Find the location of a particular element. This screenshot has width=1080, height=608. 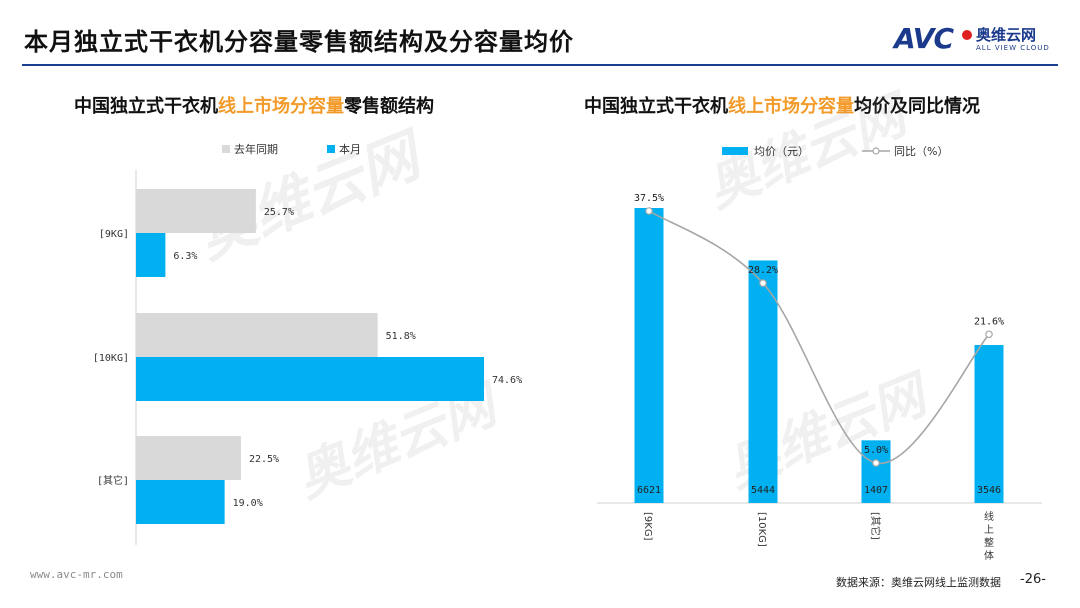

category-label-char: 线 is located at coordinates (989, 516).